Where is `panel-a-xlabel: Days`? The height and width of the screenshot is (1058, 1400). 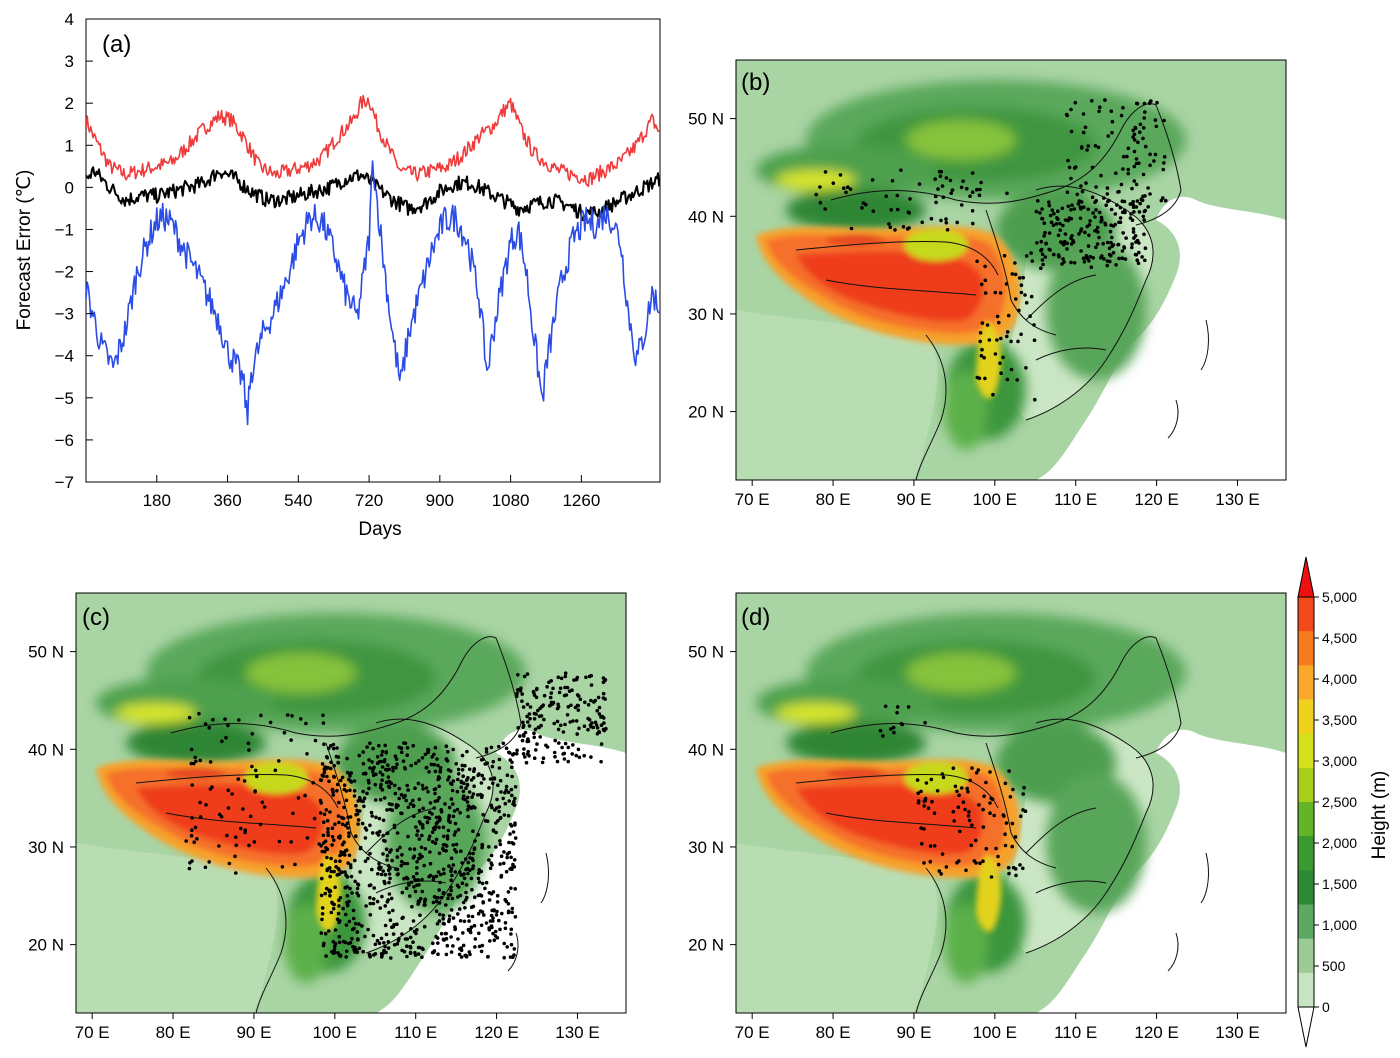 panel-a-xlabel: Days is located at coordinates (379, 529).